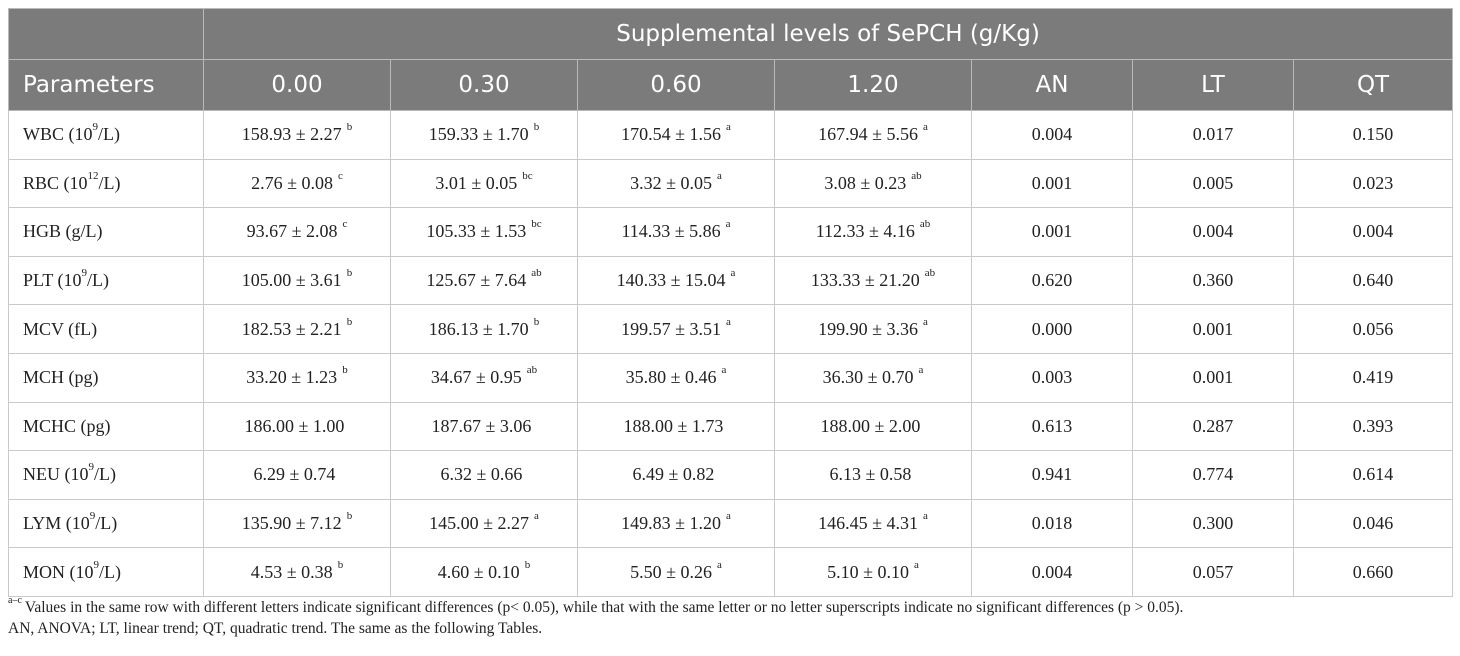  What do you see at coordinates (676, 85) in the screenshot?
I see `column-header-level-060: 0.60` at bounding box center [676, 85].